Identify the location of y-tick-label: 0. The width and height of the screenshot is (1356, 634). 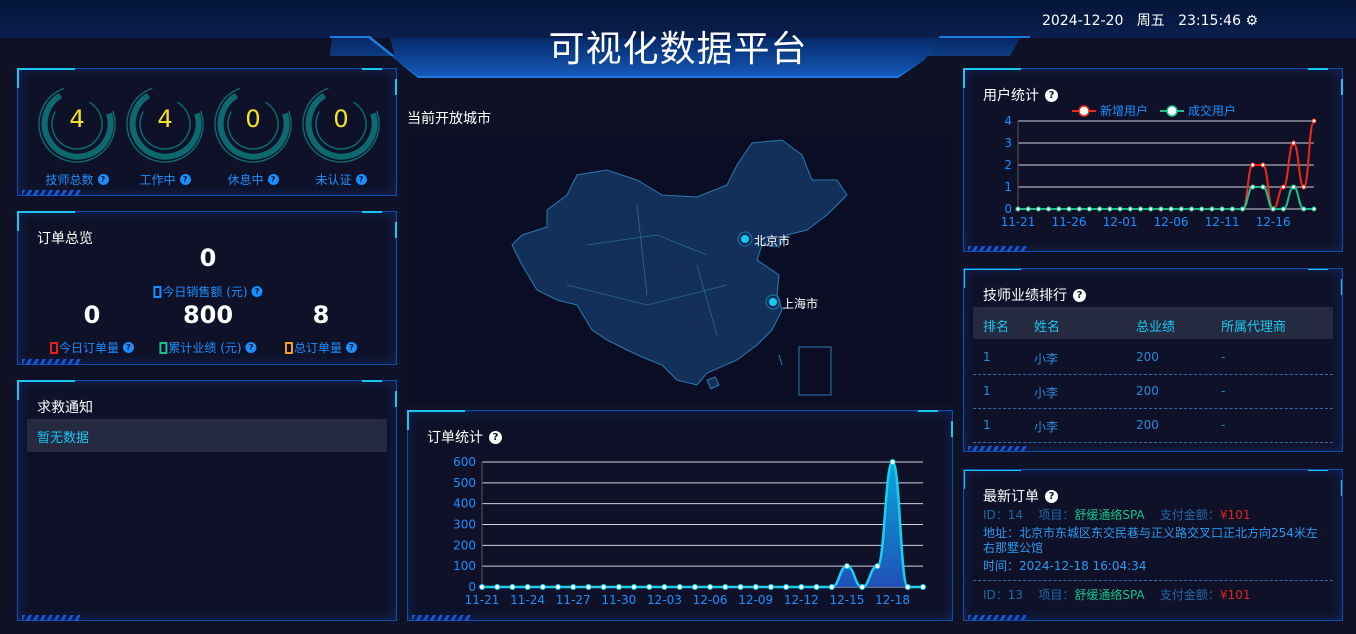
(1008, 209).